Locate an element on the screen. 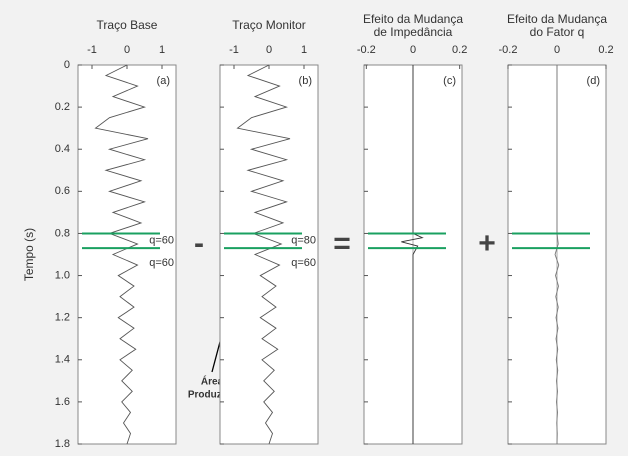 Image resolution: width=628 pixels, height=456 pixels. y-tick-label: 0.8 is located at coordinates (62, 233).